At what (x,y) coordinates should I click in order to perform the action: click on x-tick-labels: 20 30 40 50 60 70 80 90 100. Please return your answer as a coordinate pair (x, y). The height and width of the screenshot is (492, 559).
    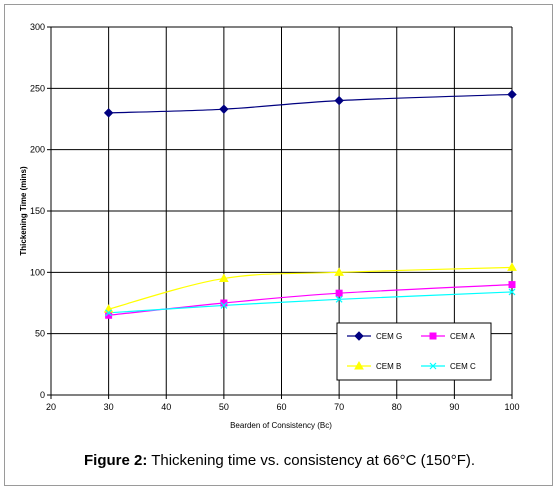
    Looking at the image, I should click on (283, 407).